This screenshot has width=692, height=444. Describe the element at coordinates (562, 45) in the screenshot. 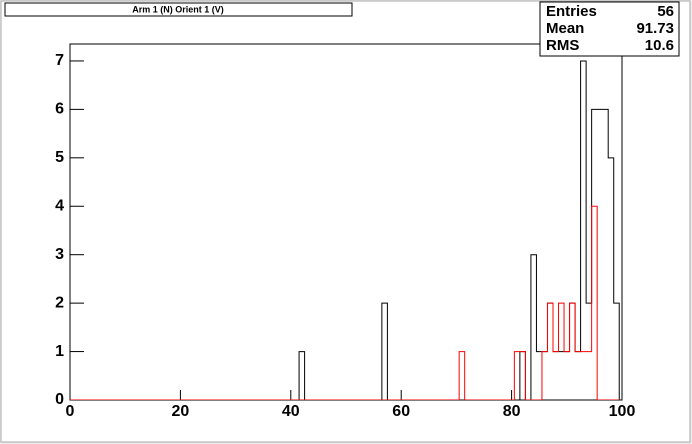

I see `stat-label: RMS` at that location.